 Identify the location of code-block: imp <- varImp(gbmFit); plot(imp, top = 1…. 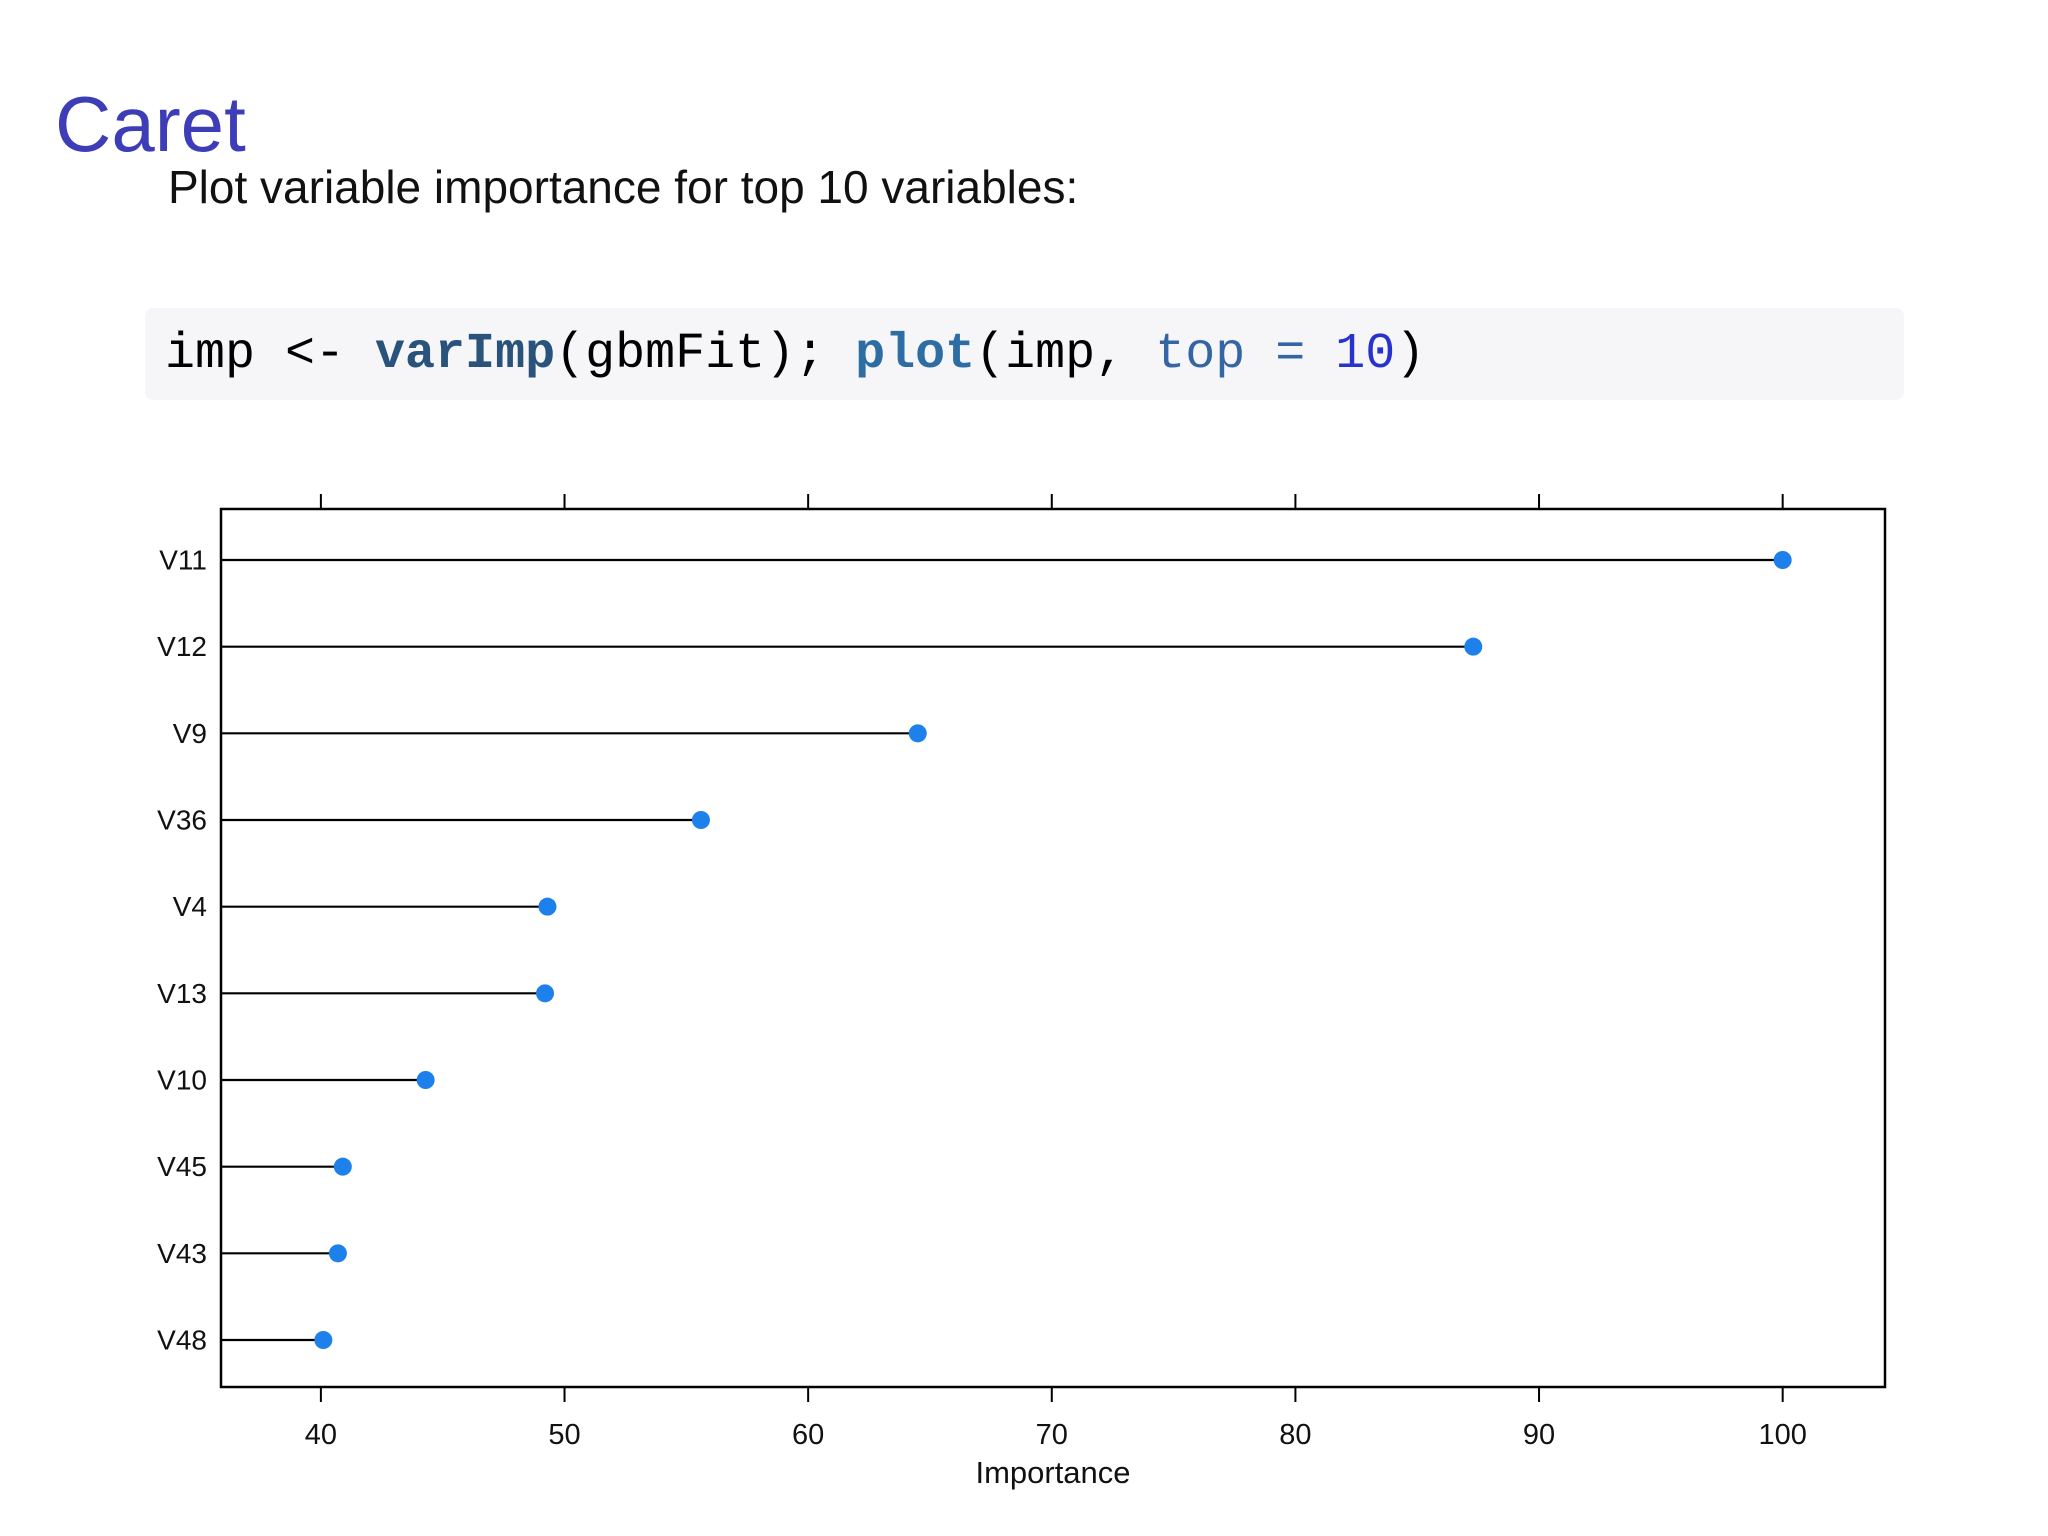
(1024, 354).